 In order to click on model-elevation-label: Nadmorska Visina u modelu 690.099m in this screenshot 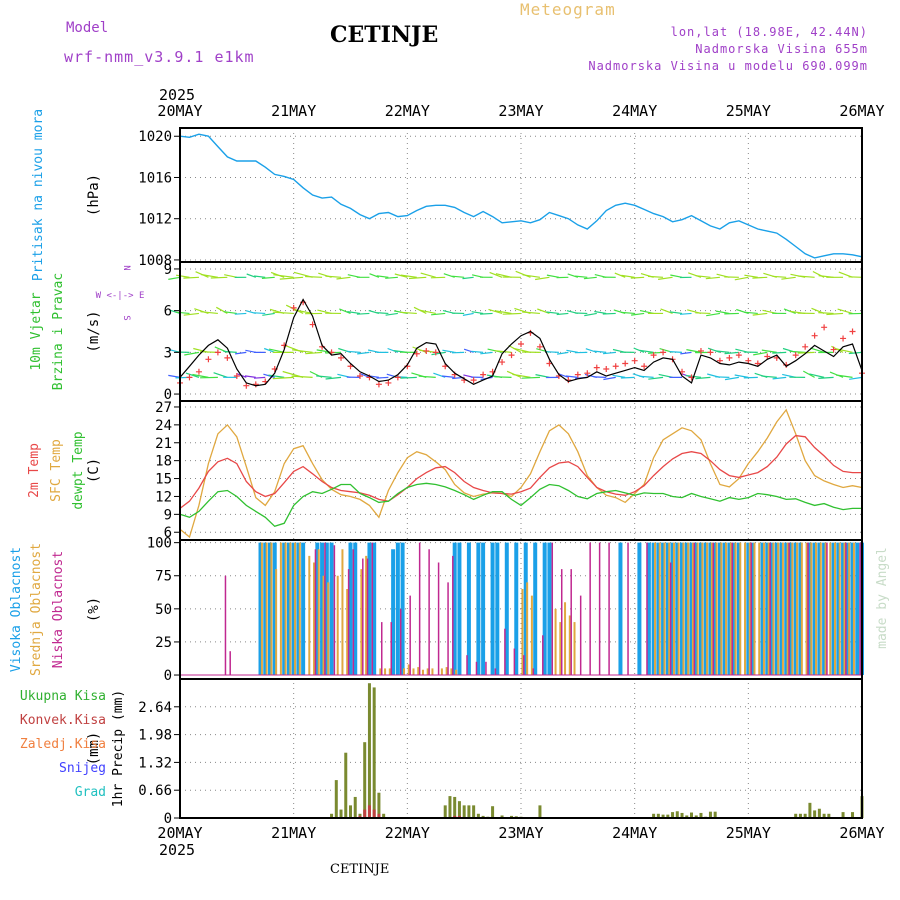, I will do `click(728, 66)`.